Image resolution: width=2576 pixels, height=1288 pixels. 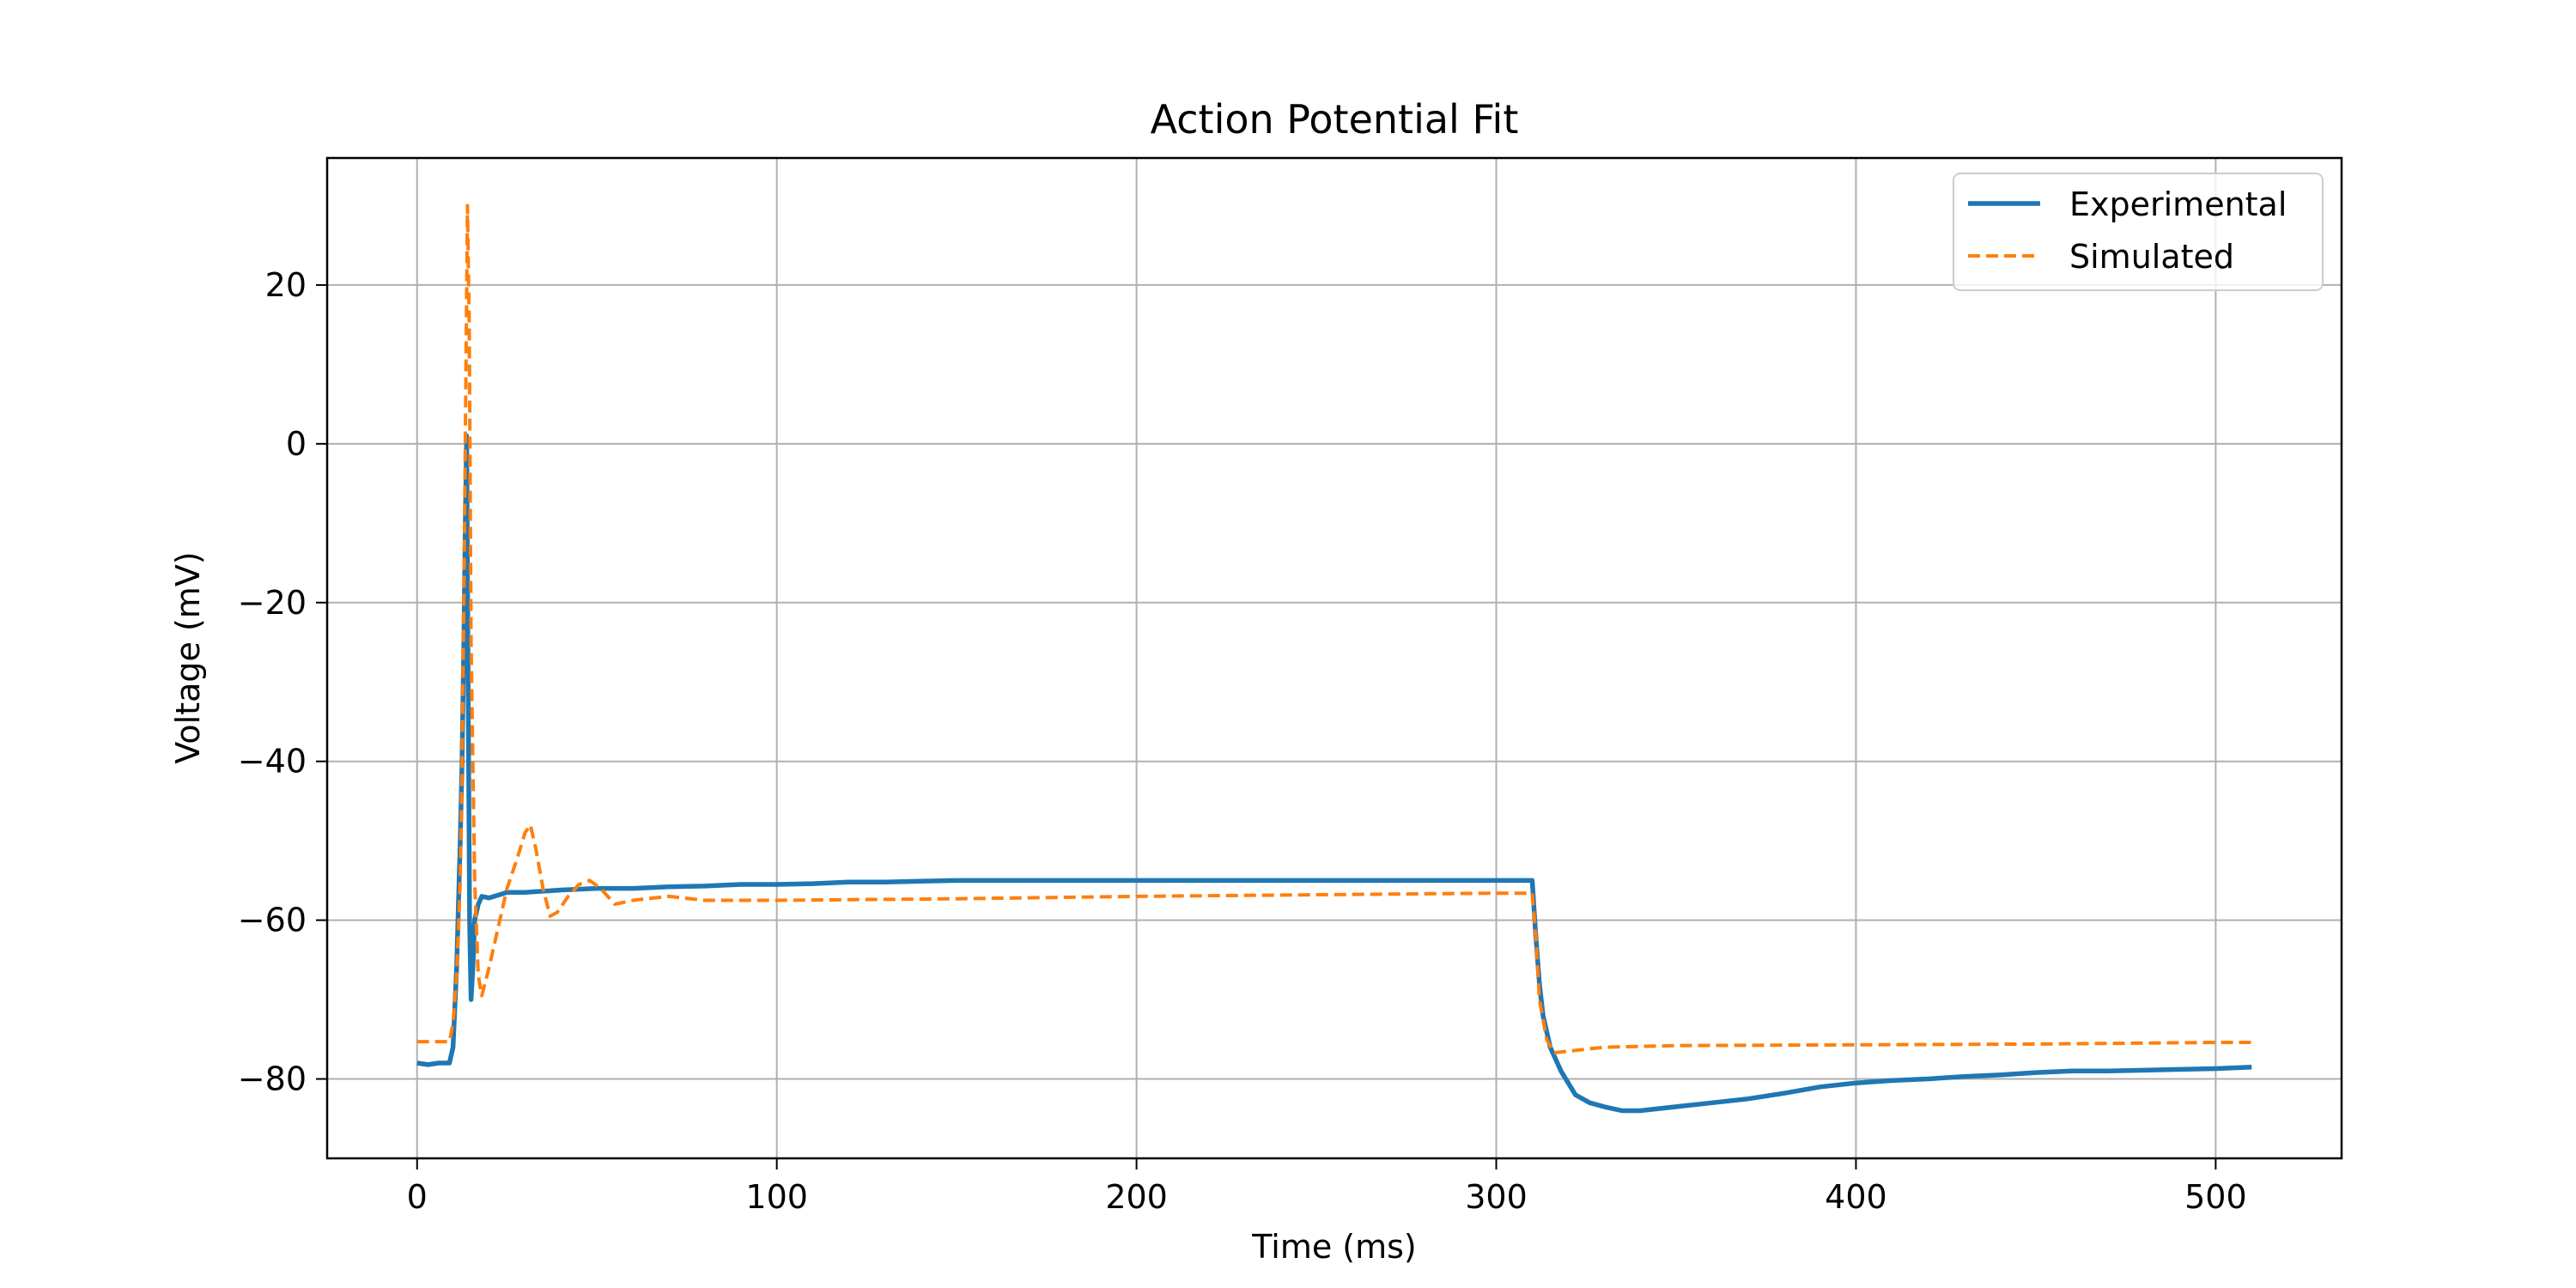 What do you see at coordinates (2178, 204) in the screenshot?
I see `legend-label-experimental: Experimental` at bounding box center [2178, 204].